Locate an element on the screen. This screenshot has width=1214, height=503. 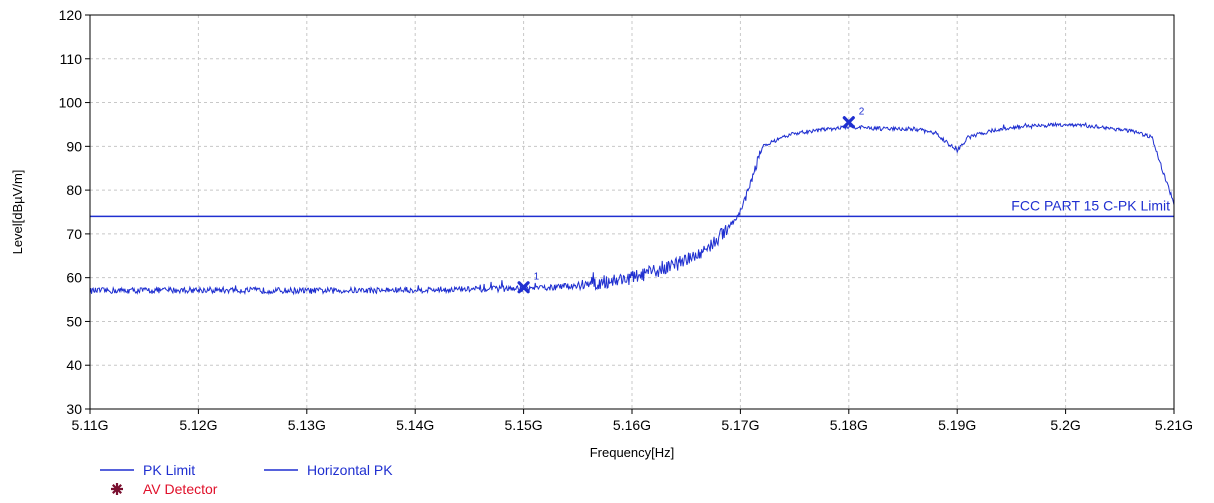
x-tick-label: 5.13G is located at coordinates (307, 425).